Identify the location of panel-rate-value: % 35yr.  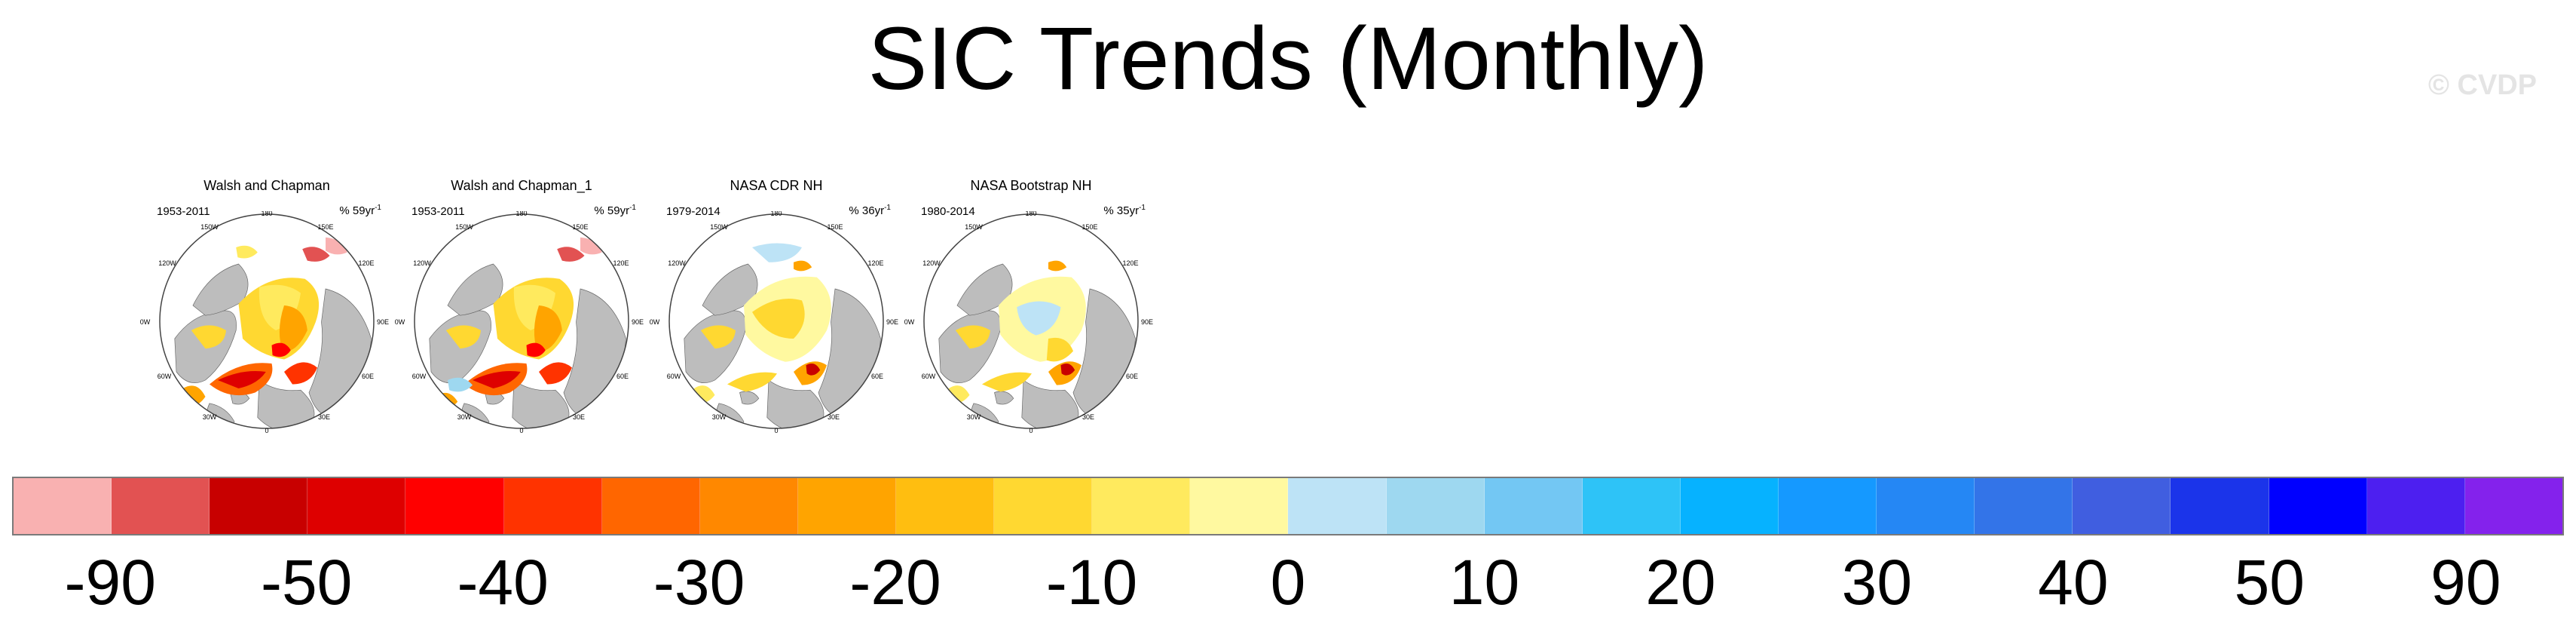
(1121, 210).